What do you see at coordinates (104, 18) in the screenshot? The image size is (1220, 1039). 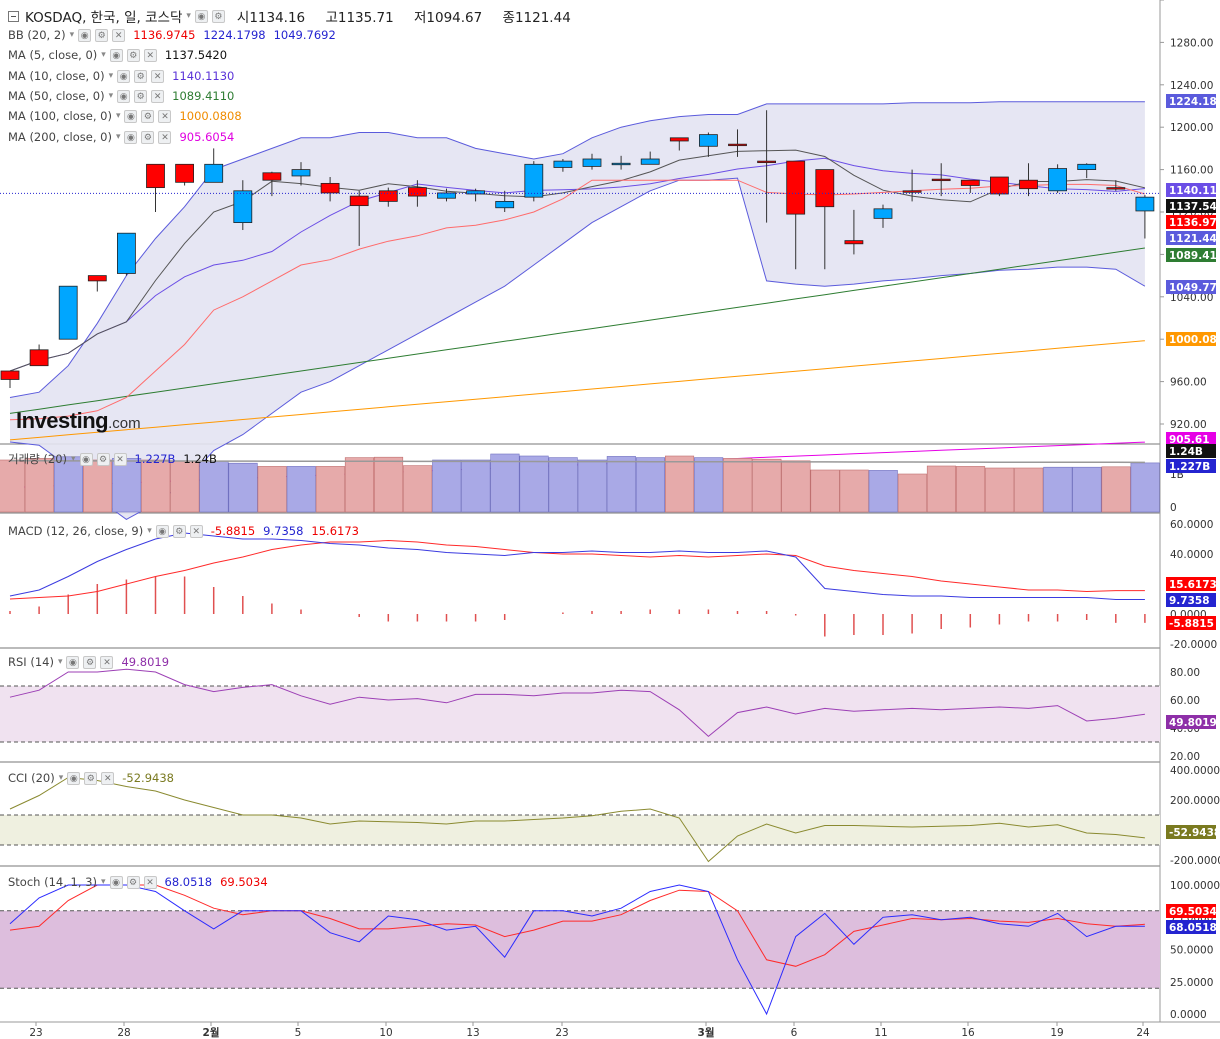 I see `symbol-title: KOSDAQ, 한국, 일, 코스닥` at bounding box center [104, 18].